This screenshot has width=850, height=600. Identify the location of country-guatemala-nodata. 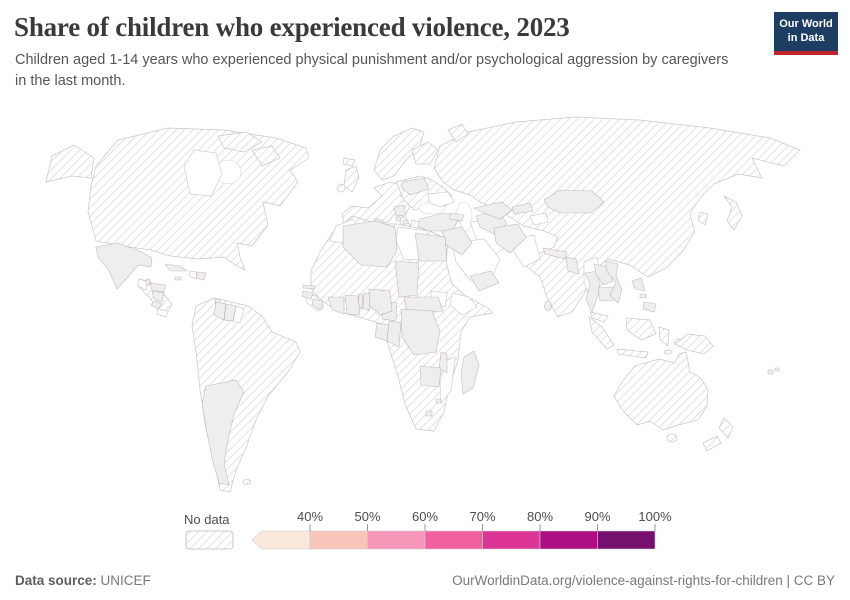
(143, 284).